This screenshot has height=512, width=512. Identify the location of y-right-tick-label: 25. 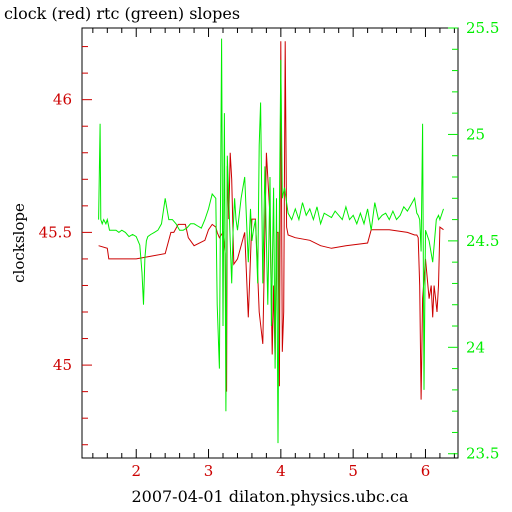
(475, 134).